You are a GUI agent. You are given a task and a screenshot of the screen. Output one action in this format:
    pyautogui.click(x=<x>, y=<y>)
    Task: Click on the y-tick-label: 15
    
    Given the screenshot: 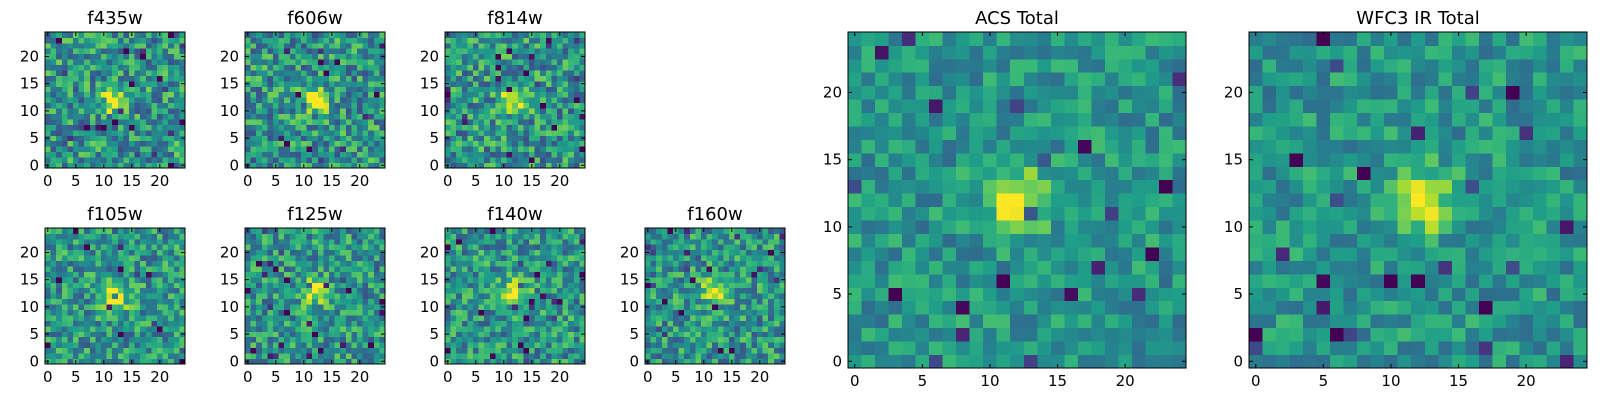 What is the action you would take?
    pyautogui.click(x=429, y=84)
    